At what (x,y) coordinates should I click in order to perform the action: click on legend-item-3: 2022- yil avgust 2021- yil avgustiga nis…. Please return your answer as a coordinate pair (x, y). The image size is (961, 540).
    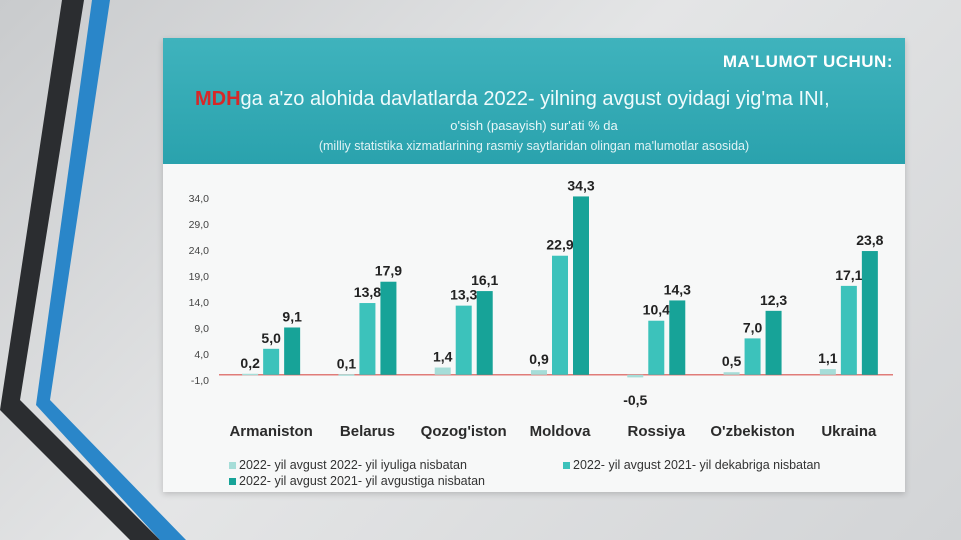
    Looking at the image, I should click on (357, 481).